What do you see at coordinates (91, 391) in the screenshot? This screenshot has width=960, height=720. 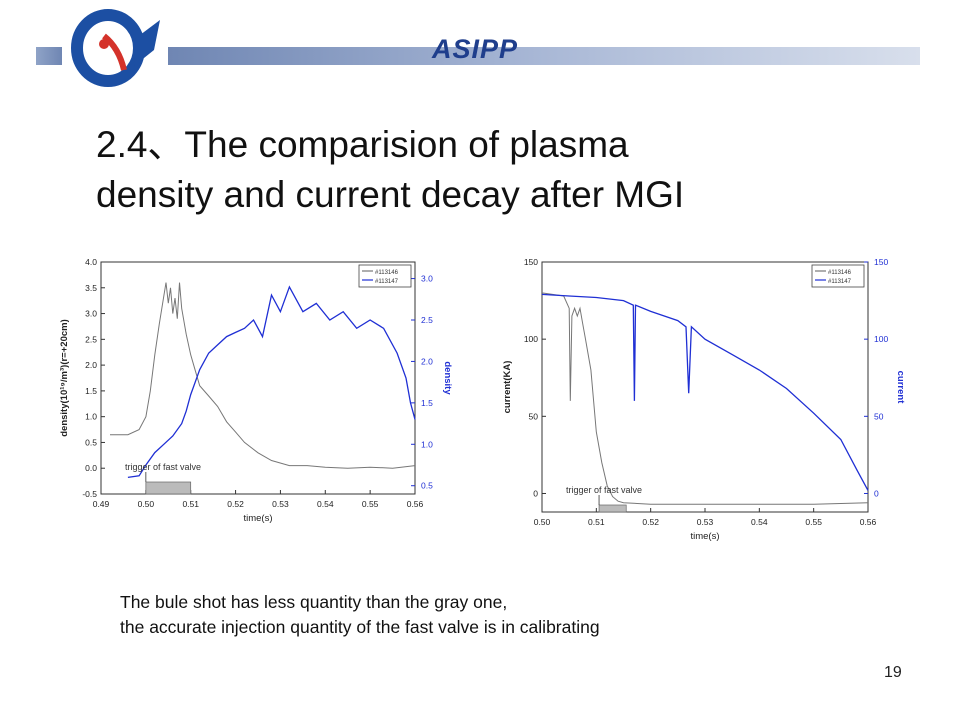 I see `y-tick-label: 1.5` at bounding box center [91, 391].